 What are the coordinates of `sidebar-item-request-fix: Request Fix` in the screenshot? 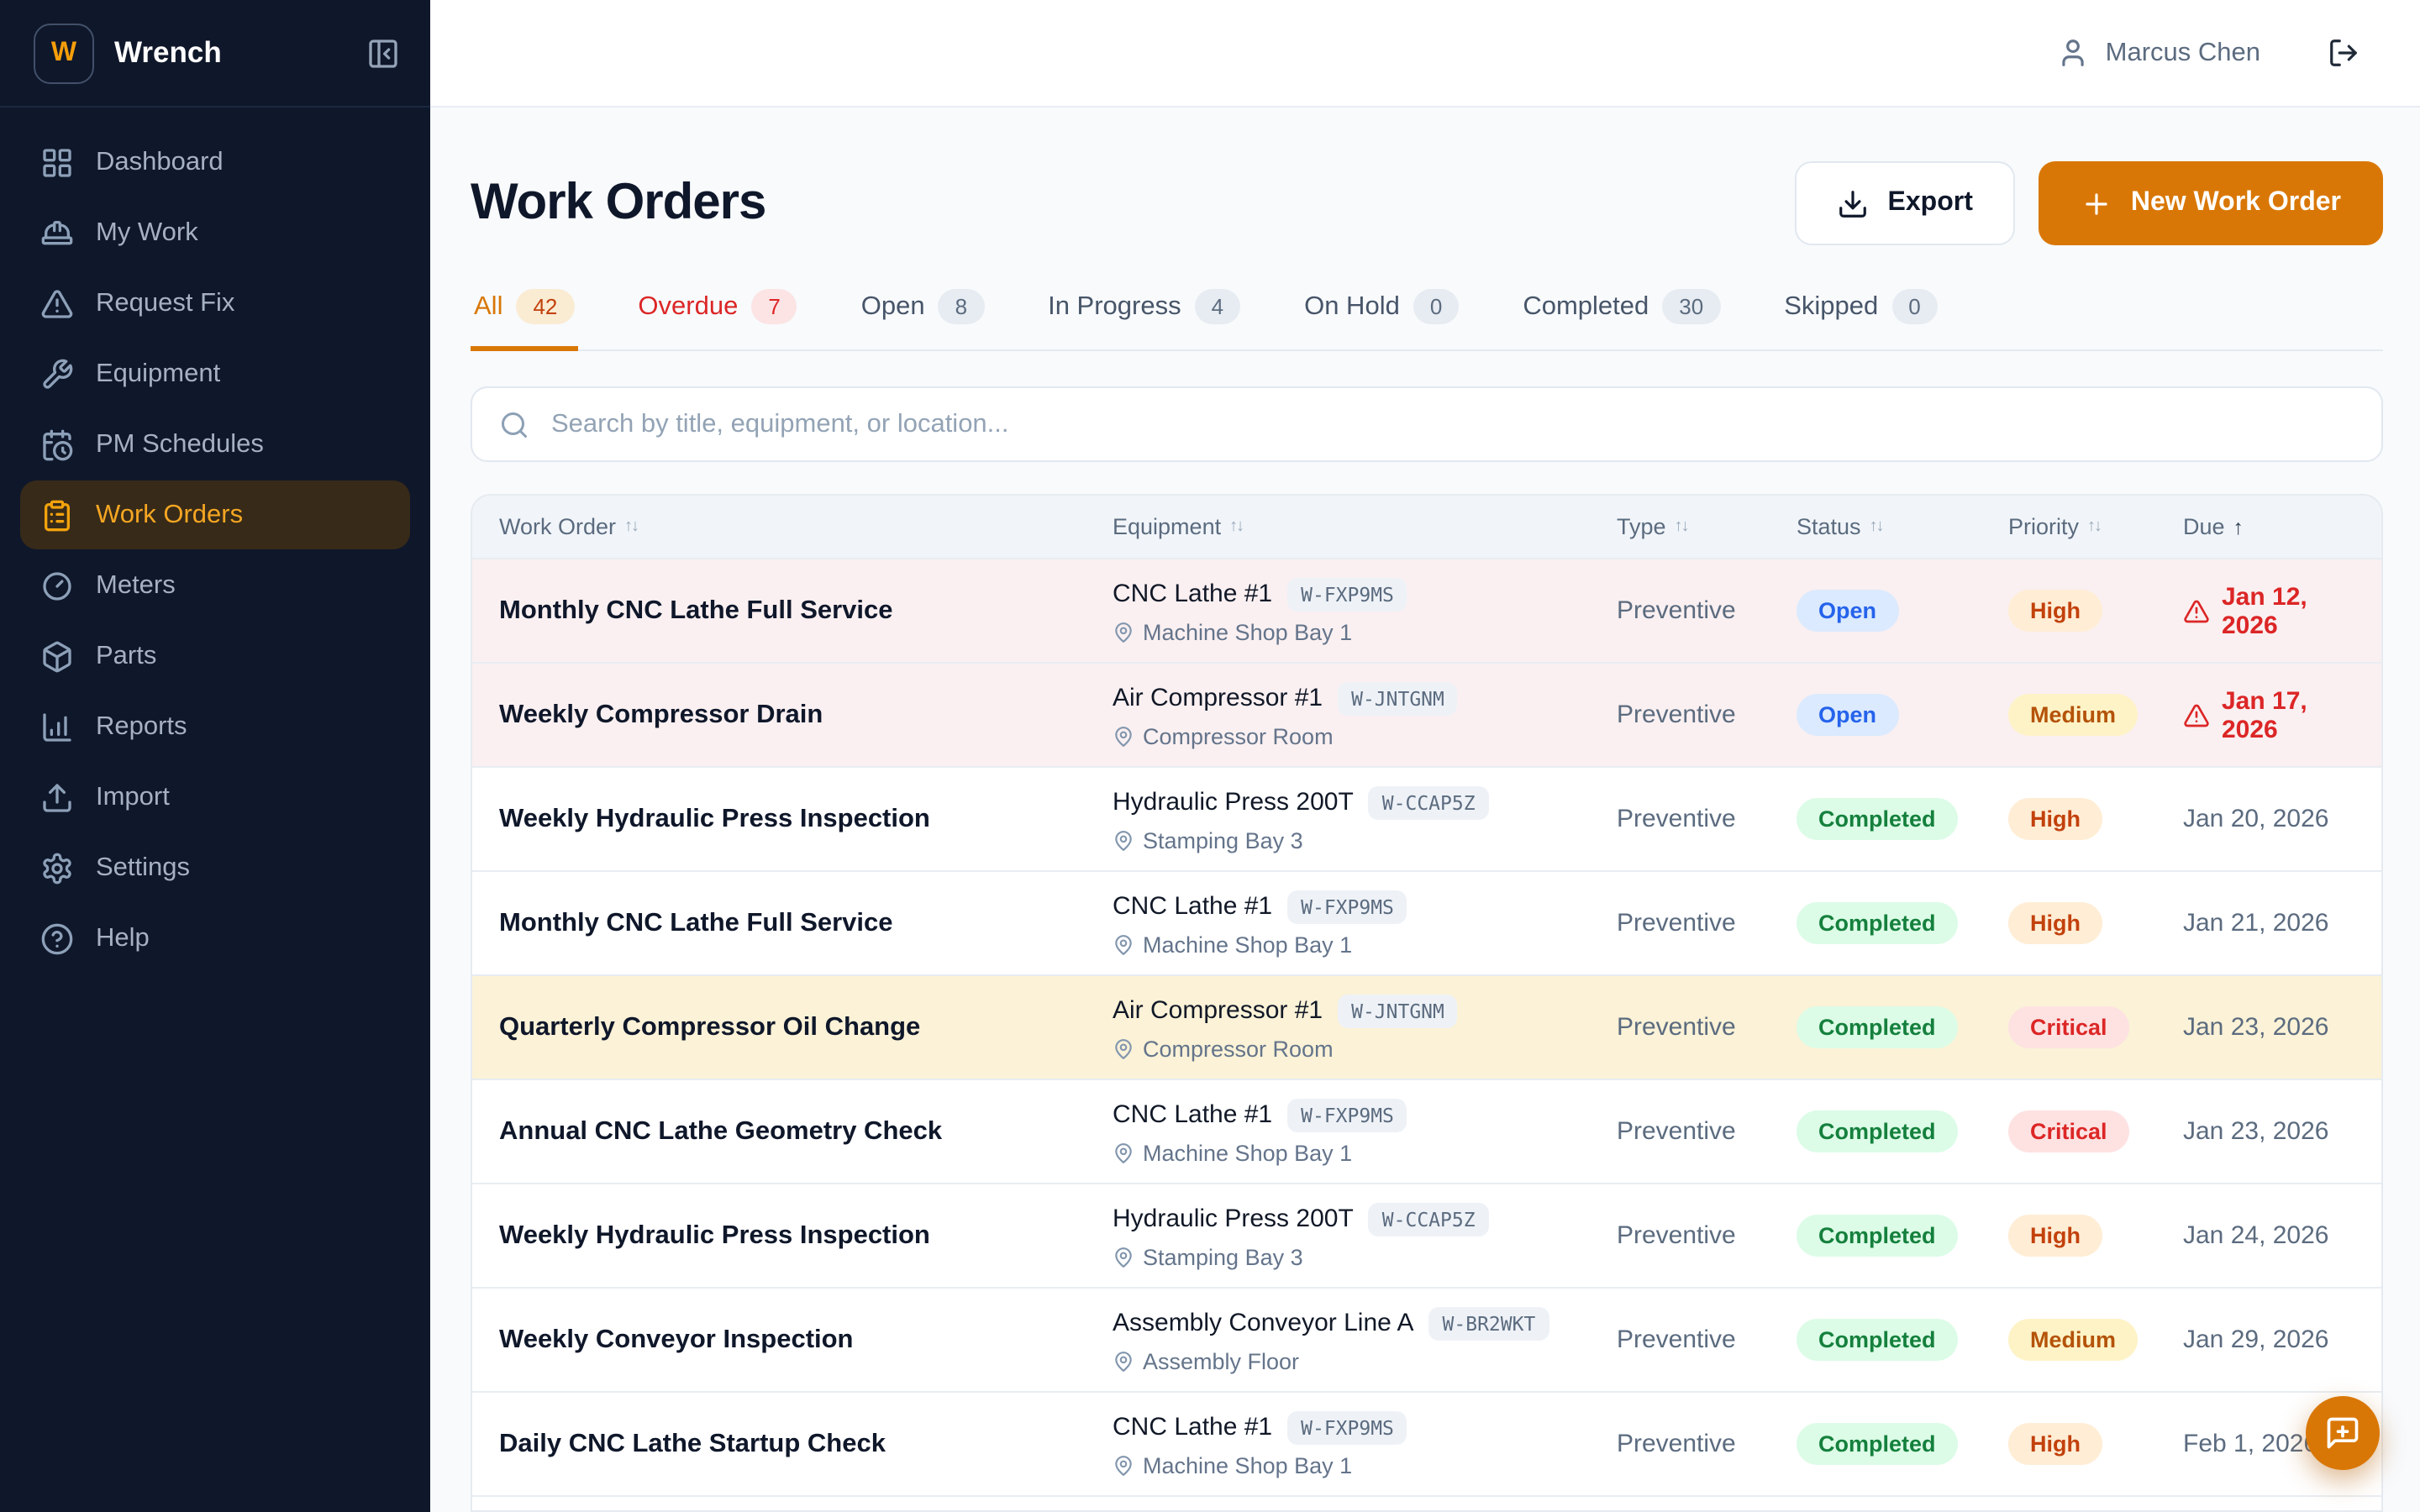 It's located at (215, 303).